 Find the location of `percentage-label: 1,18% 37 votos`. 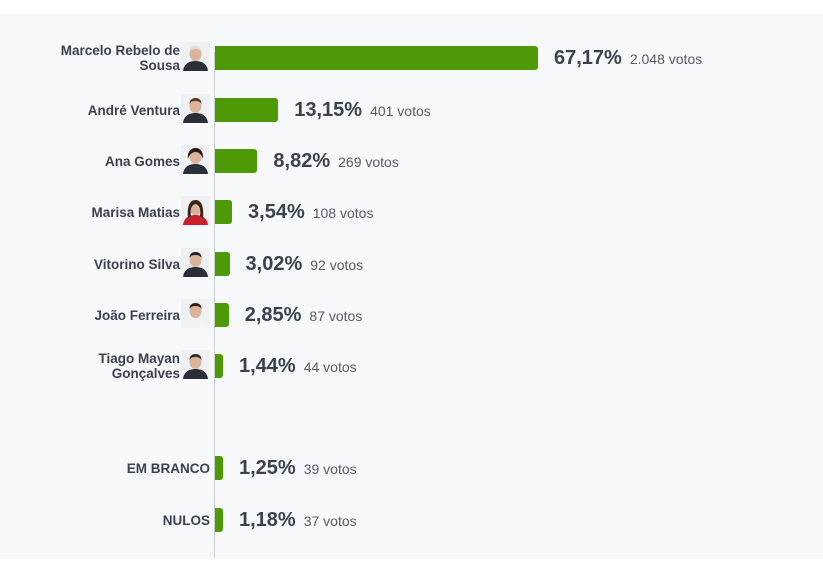

percentage-label: 1,18% 37 votos is located at coordinates (298, 520).